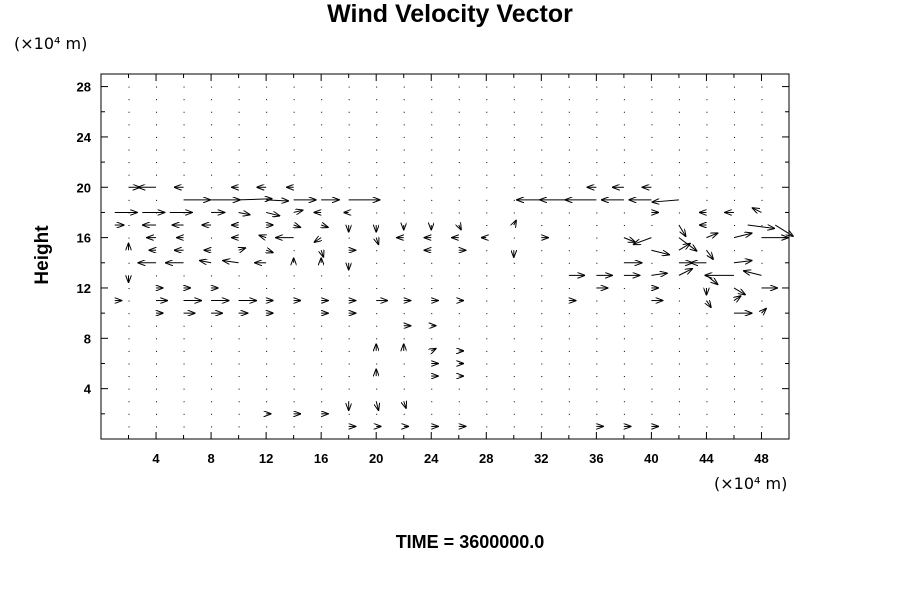 Image resolution: width=900 pixels, height=600 pixels. Describe the element at coordinates (596, 458) in the screenshot. I see `x-tick-label: 36` at that location.